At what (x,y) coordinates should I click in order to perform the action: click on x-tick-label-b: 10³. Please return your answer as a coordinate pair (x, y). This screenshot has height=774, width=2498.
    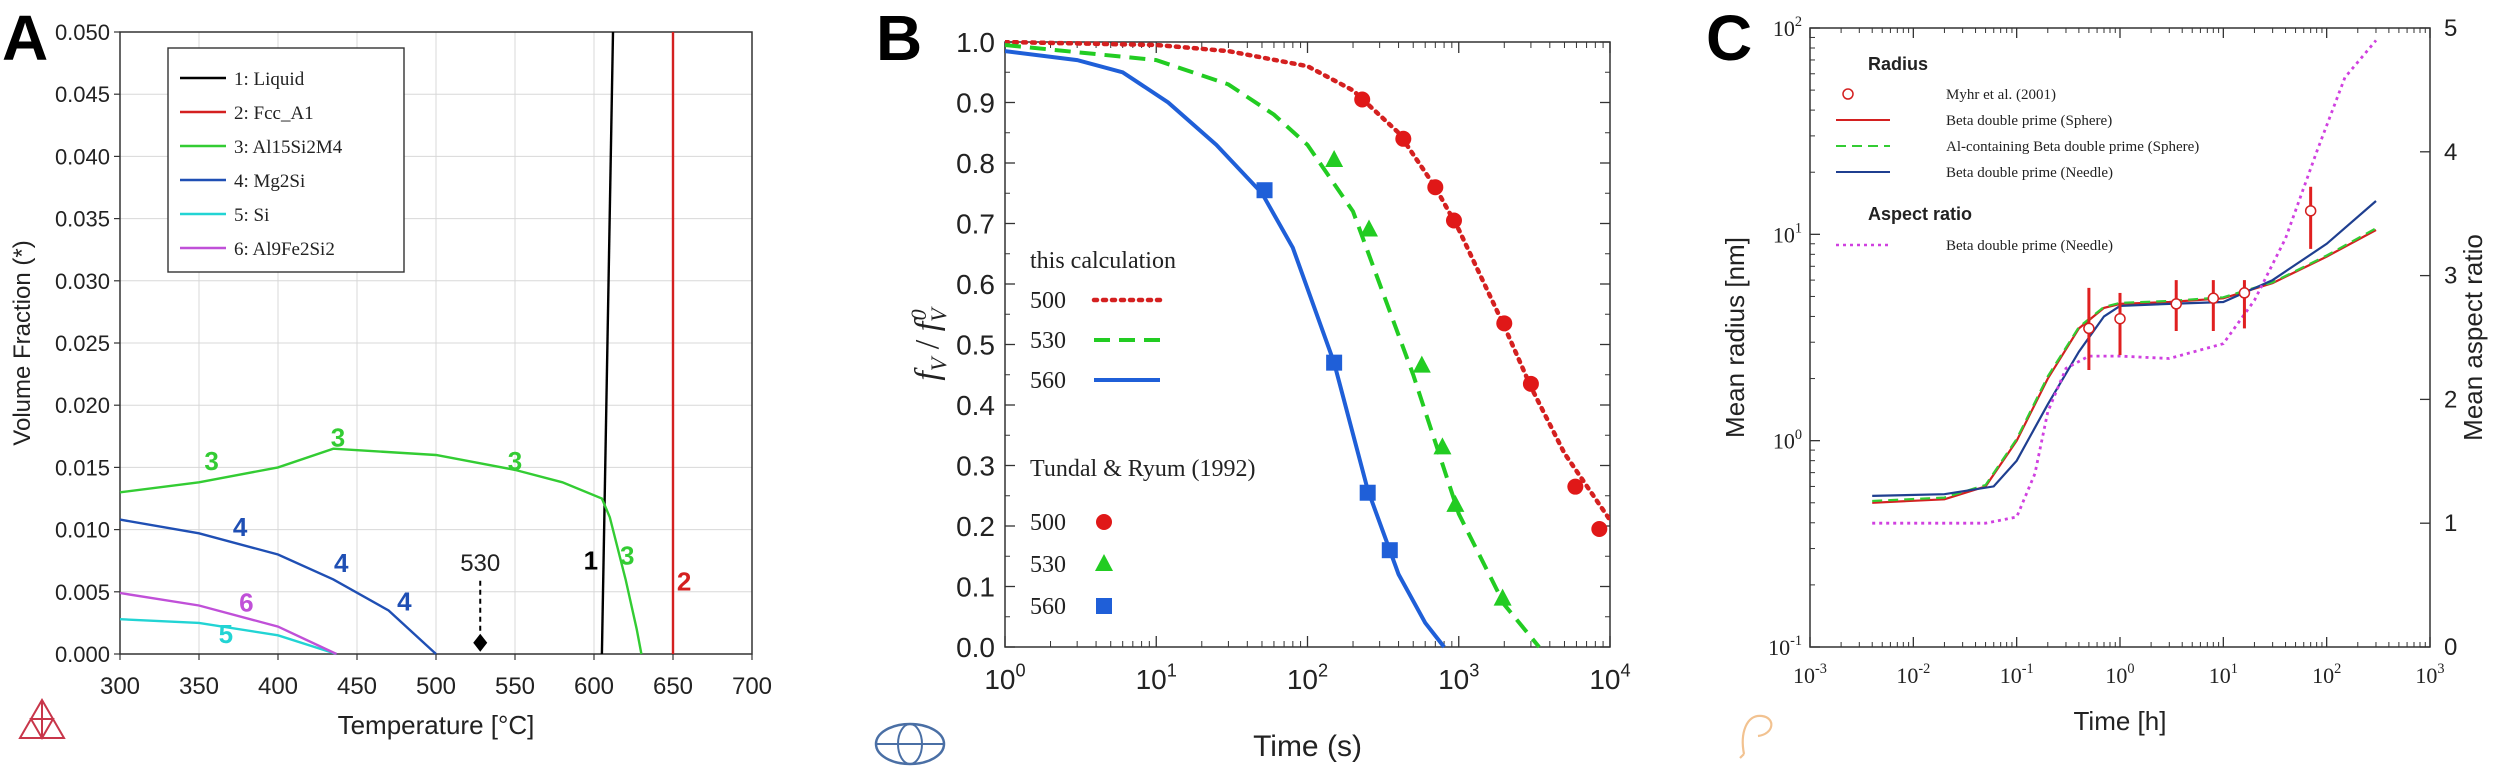
    Looking at the image, I should click on (1458, 677).